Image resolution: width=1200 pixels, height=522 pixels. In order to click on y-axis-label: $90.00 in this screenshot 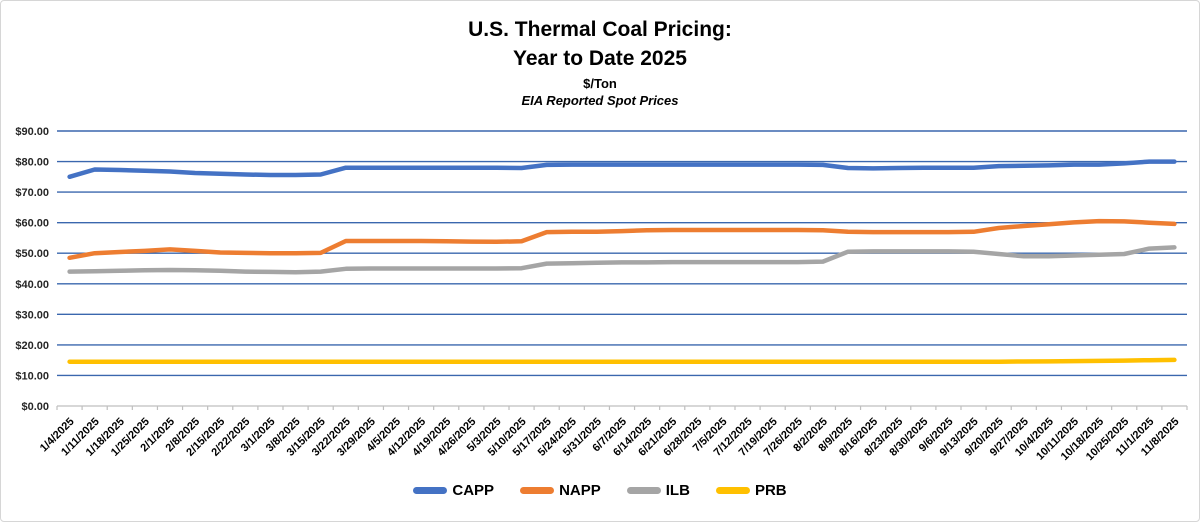, I will do `click(32, 132)`.